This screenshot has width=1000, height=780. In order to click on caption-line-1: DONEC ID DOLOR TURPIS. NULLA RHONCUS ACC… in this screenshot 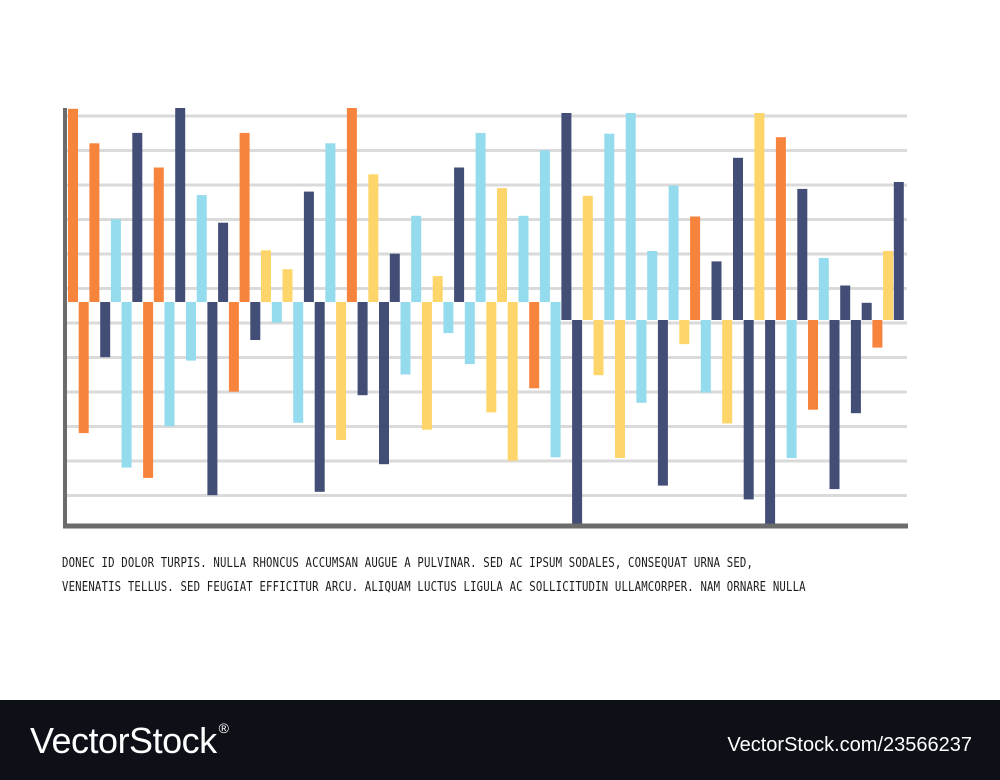, I will do `click(408, 563)`.